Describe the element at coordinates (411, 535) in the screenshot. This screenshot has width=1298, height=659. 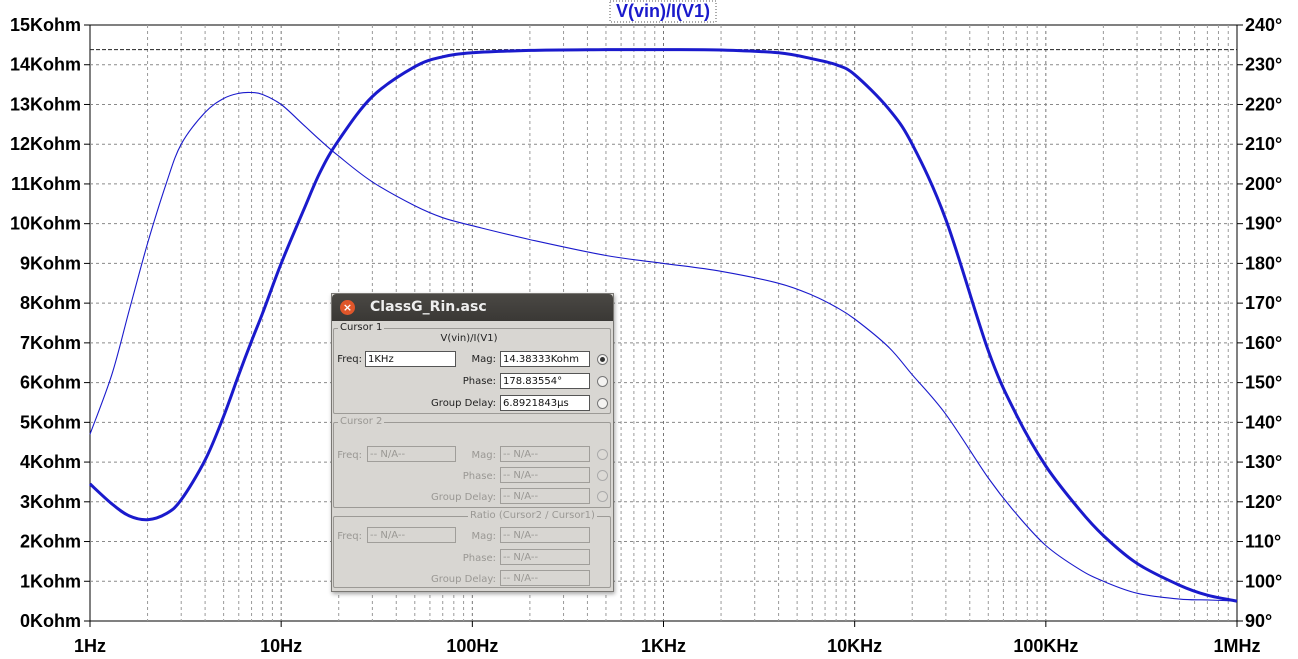
I see `ratio-freq-field: -- N/A--` at that location.